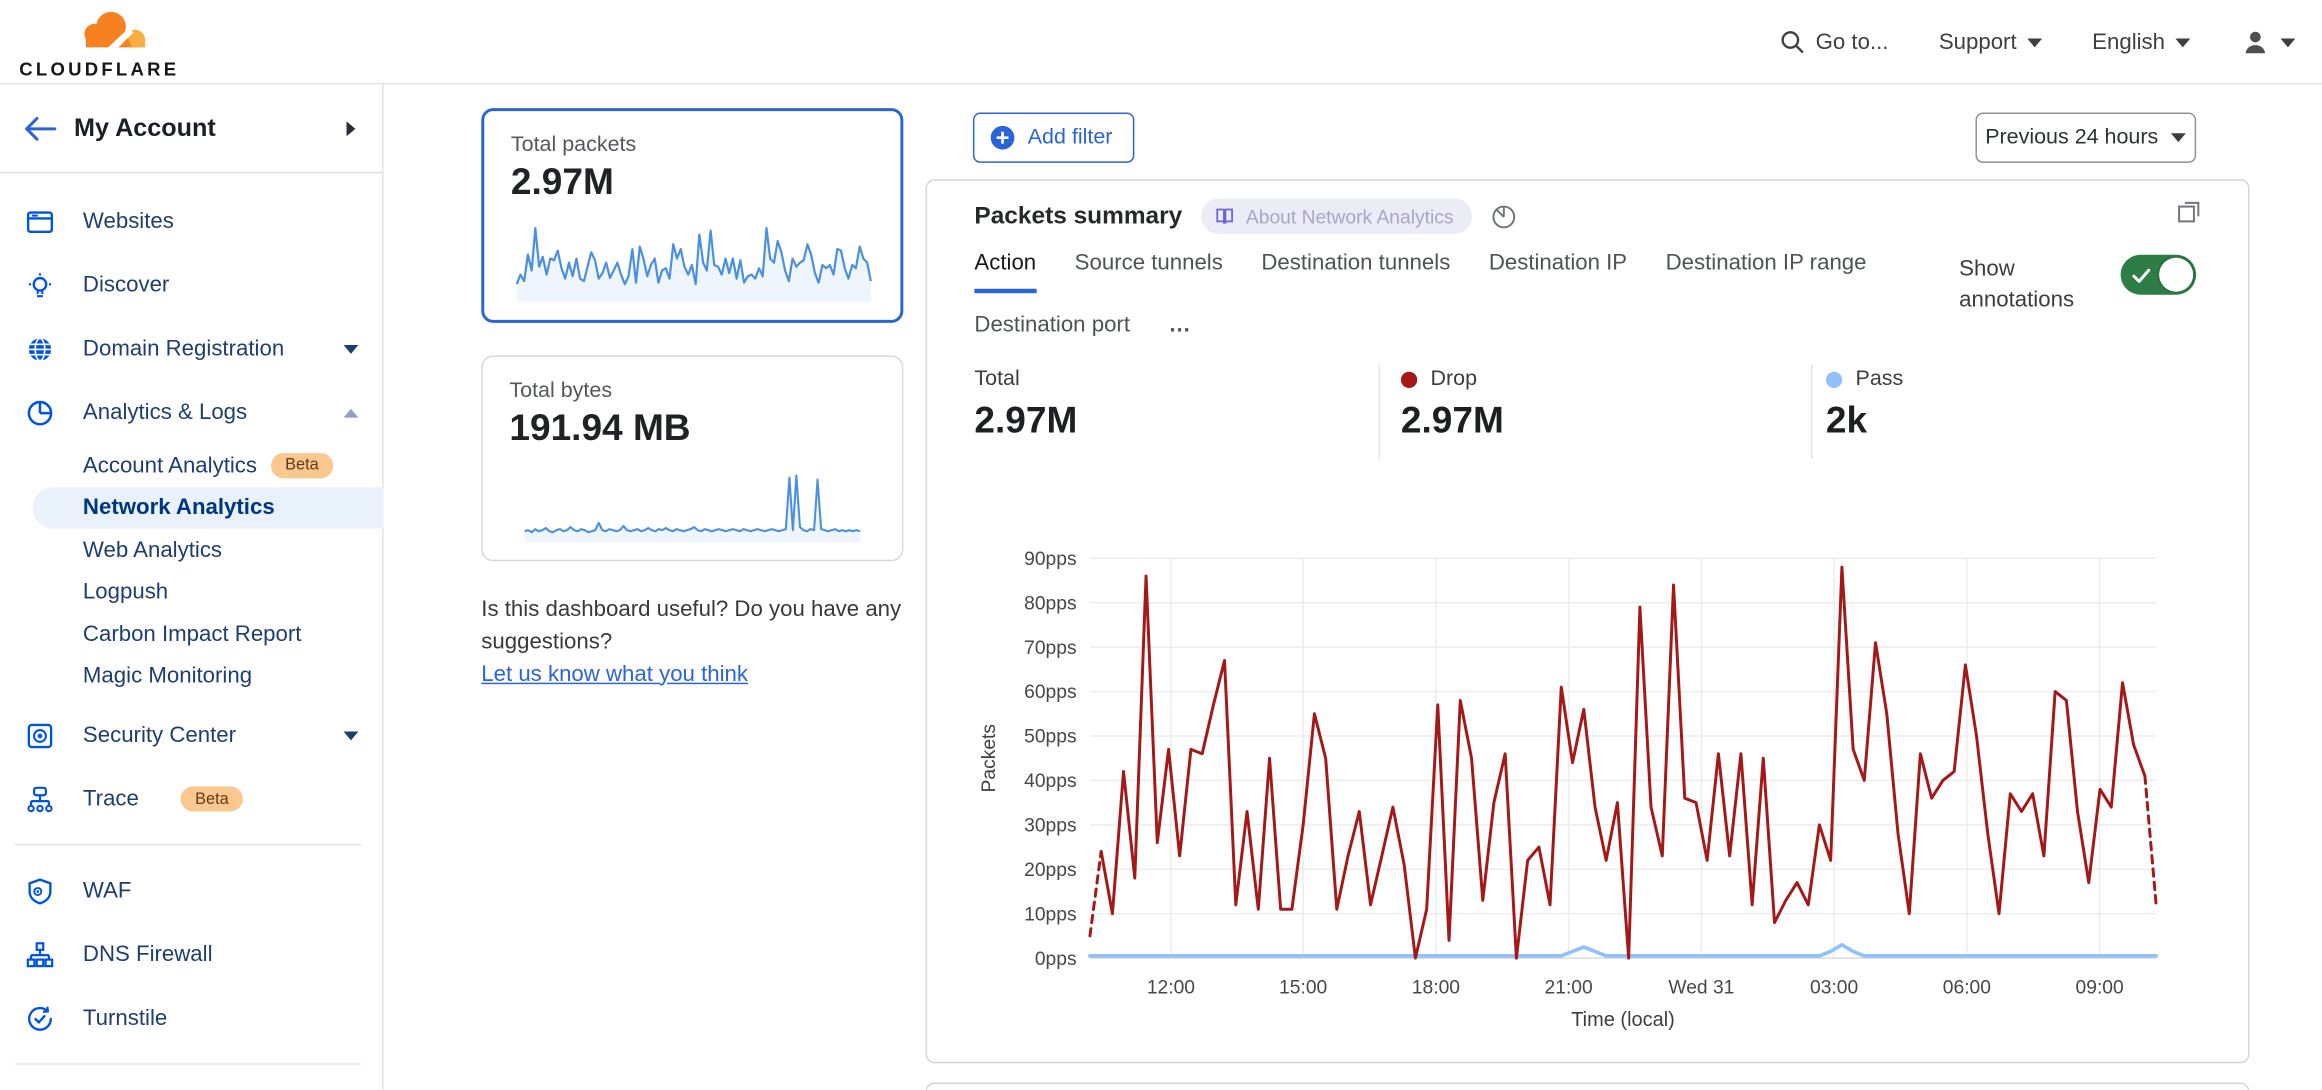 The height and width of the screenshot is (1090, 2322). What do you see at coordinates (989, 758) in the screenshot?
I see `svg-text: Packets` at bounding box center [989, 758].